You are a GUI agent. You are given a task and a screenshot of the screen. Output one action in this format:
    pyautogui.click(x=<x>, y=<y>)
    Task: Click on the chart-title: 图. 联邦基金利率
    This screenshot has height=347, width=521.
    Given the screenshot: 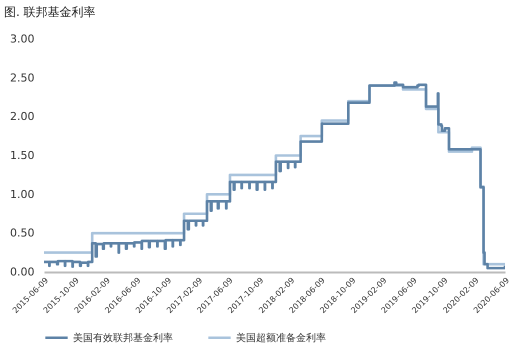 What is the action you would take?
    pyautogui.click(x=50, y=12)
    